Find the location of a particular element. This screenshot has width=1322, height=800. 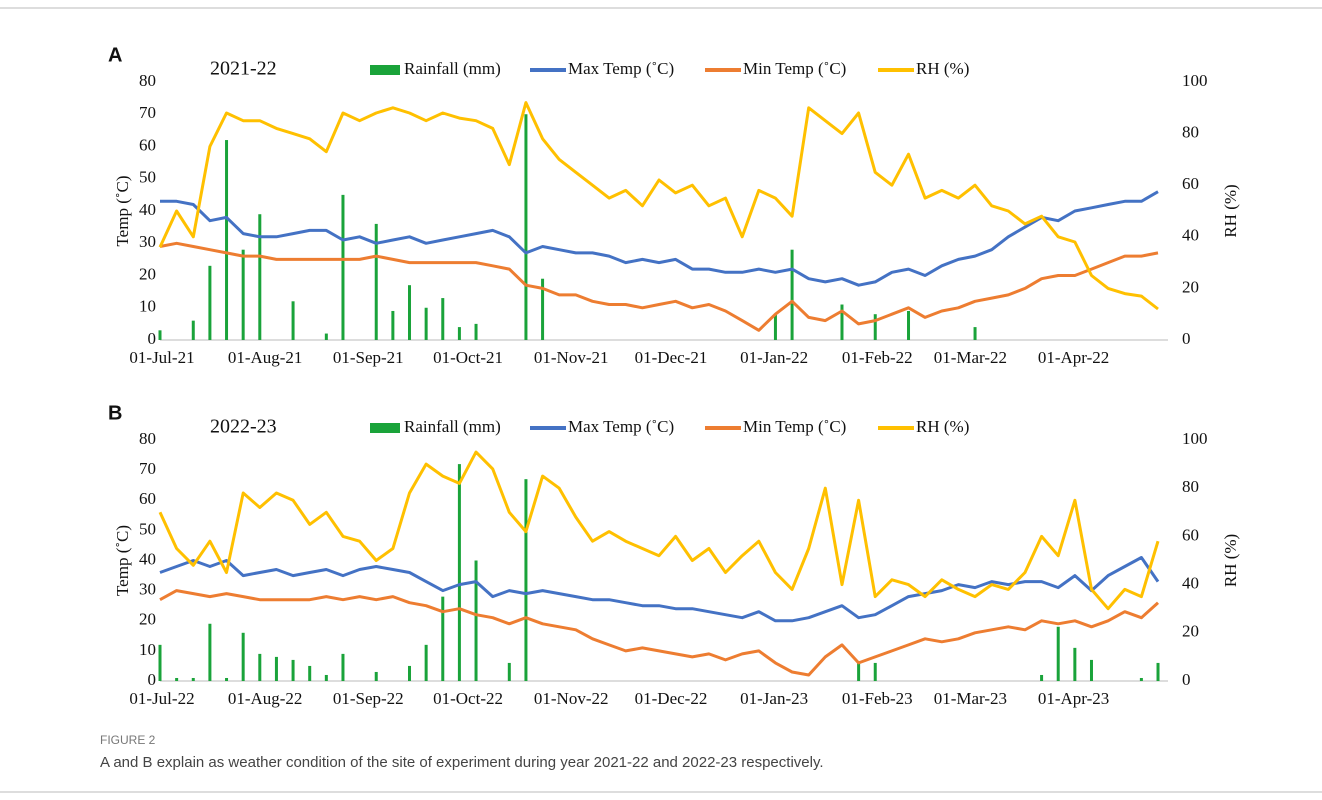

x-tick-label: 01-Jul-21 is located at coordinates (161, 357).